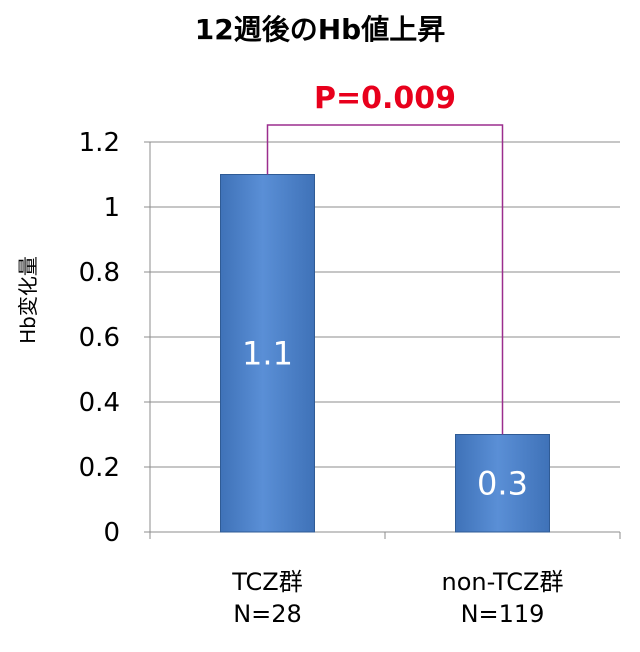 The height and width of the screenshot is (652, 640). I want to click on chart-title: 12週後のHb値上昇, so click(320, 29).